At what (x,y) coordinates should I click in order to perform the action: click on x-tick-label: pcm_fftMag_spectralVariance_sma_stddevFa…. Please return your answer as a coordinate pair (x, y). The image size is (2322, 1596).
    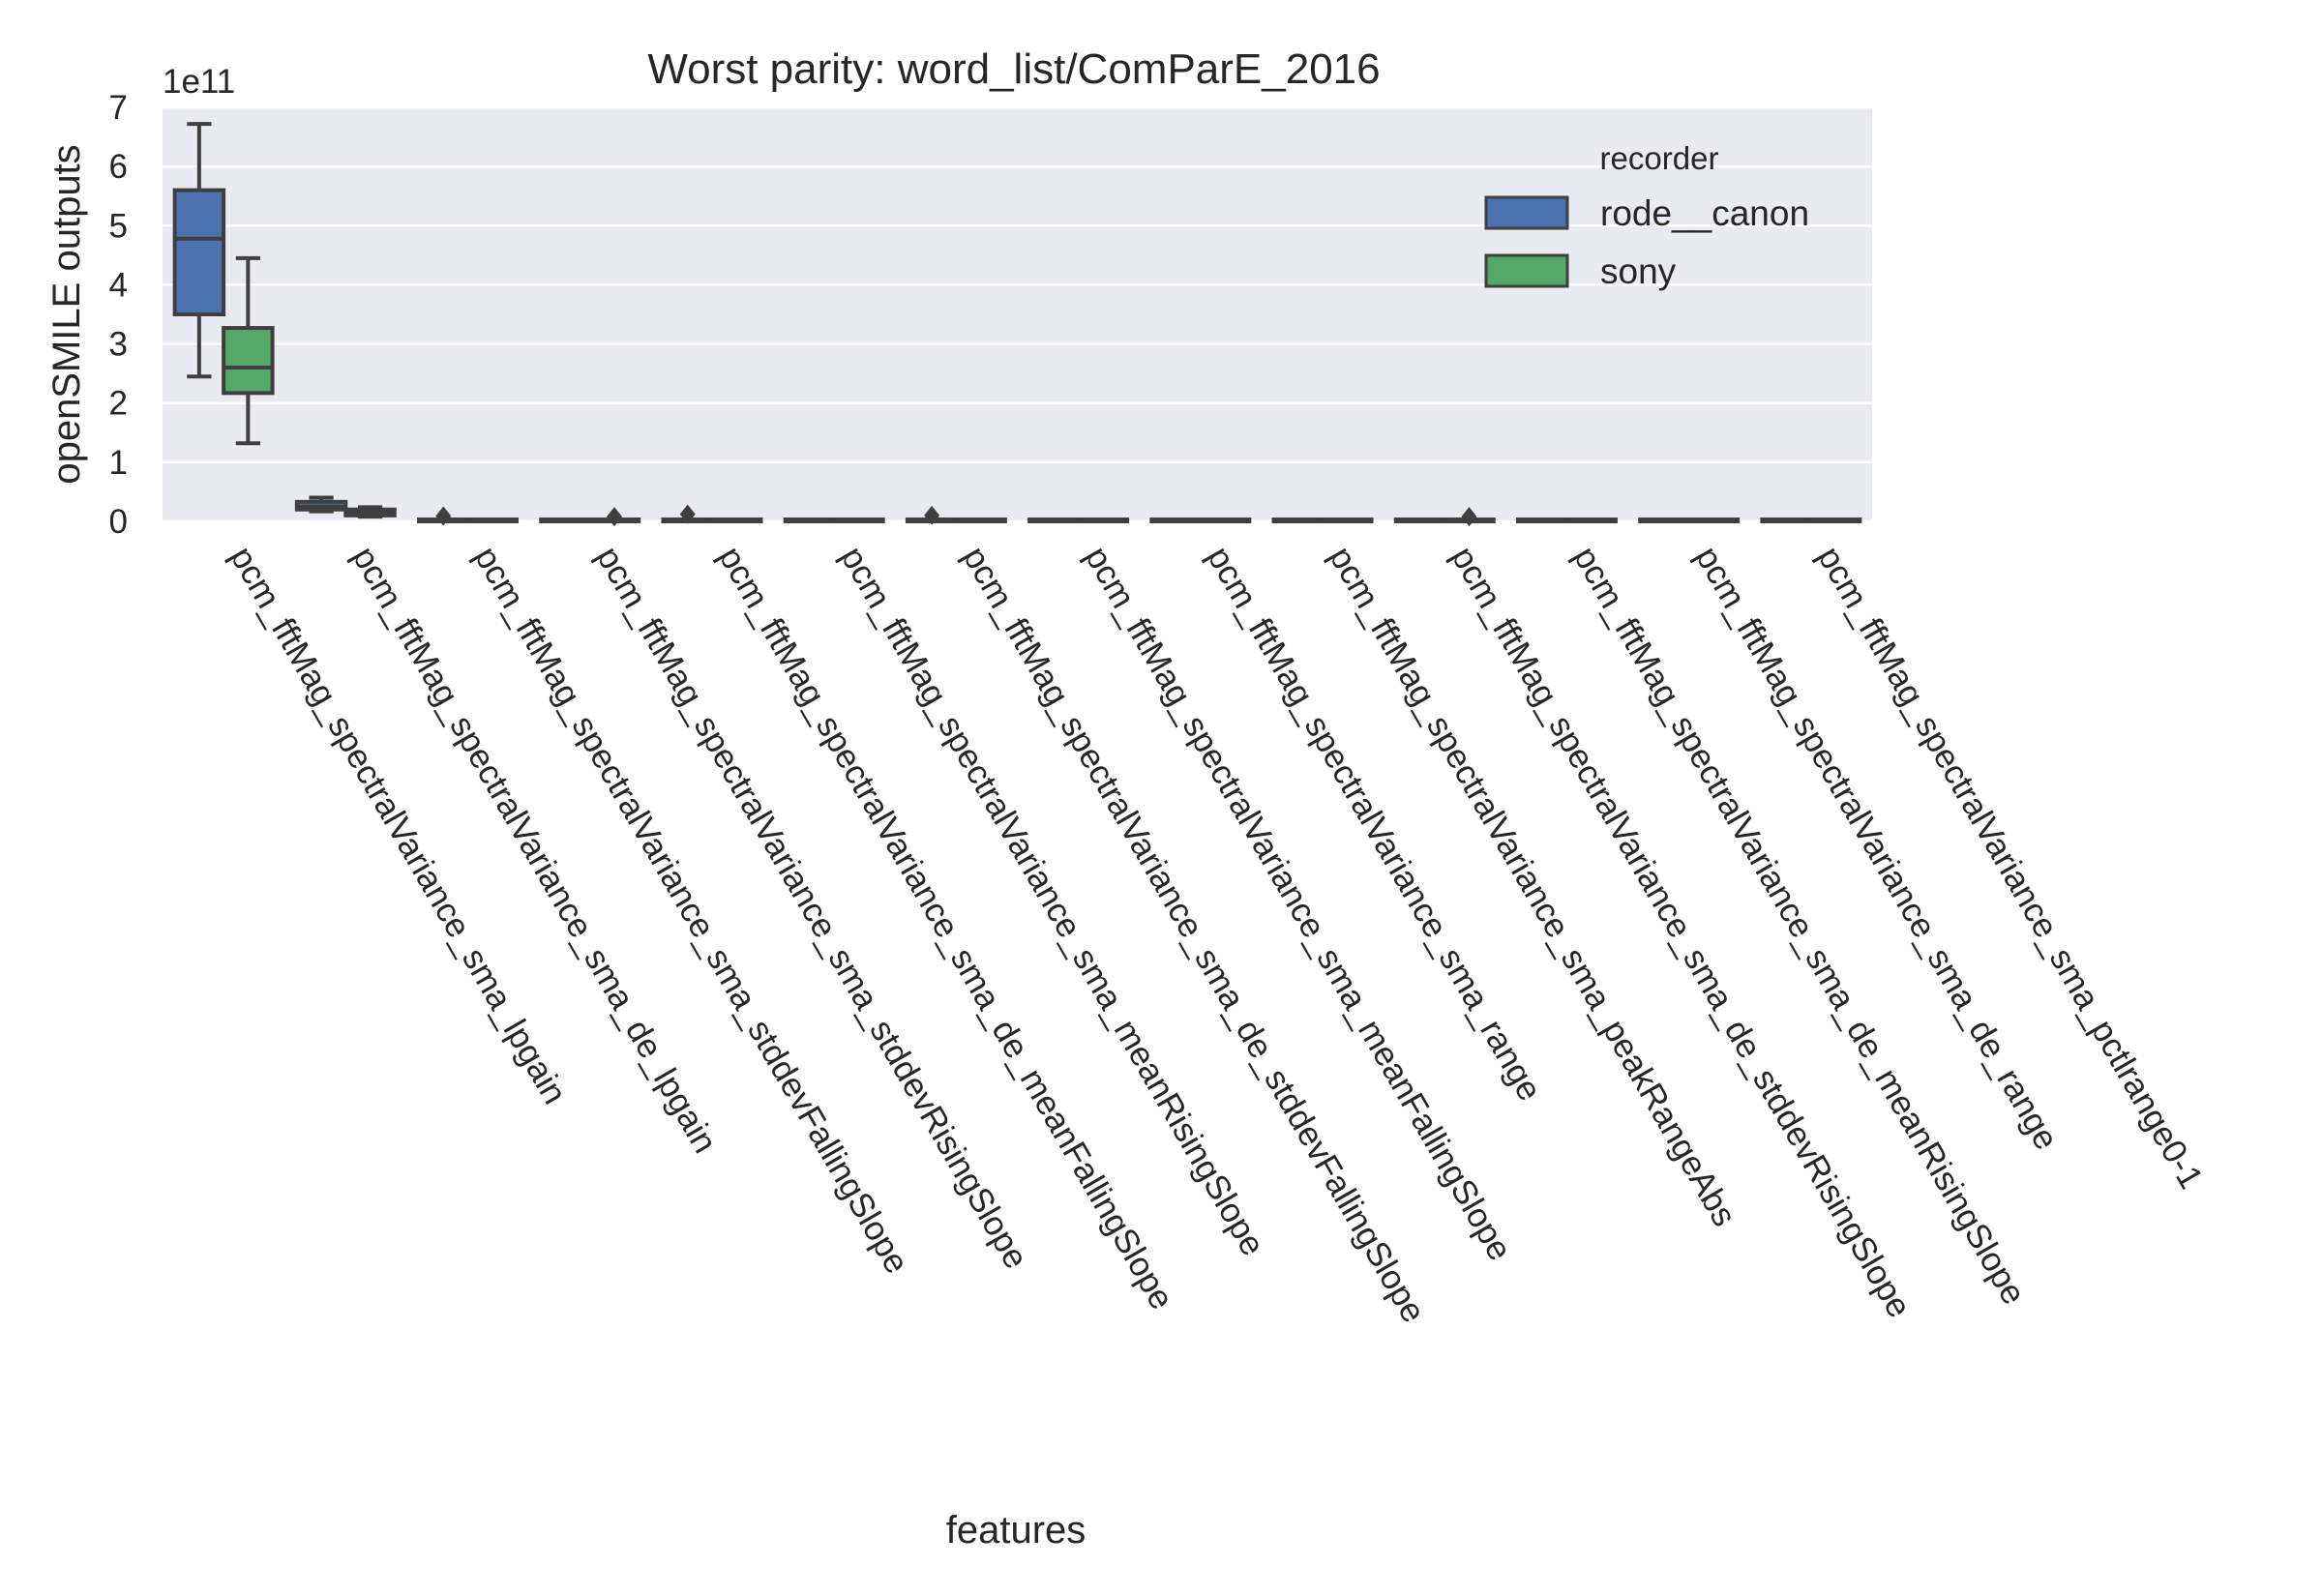
    Looking at the image, I should click on (691, 911).